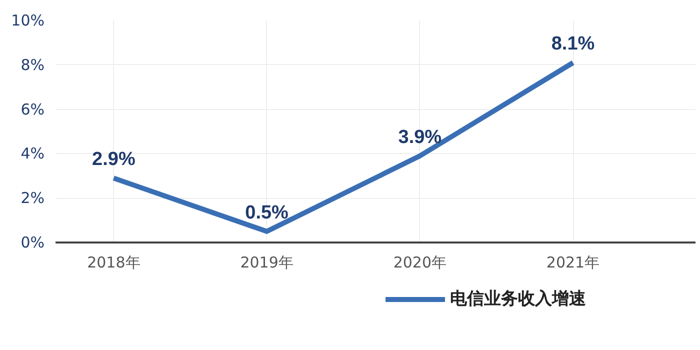 This screenshot has height=350, width=700. What do you see at coordinates (267, 263) in the screenshot?
I see `x-tick-label: 2019年` at bounding box center [267, 263].